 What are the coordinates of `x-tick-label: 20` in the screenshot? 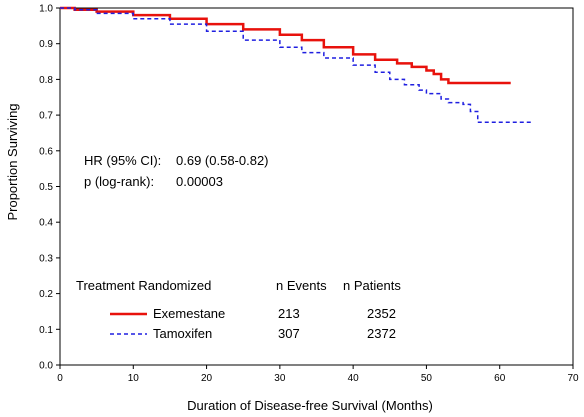 It's located at (207, 378).